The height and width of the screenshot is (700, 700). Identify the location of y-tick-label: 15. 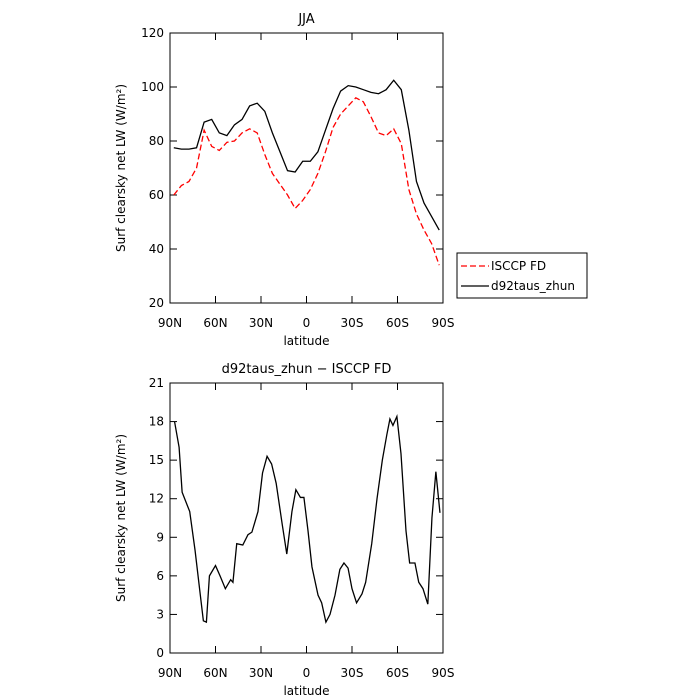
(156, 460).